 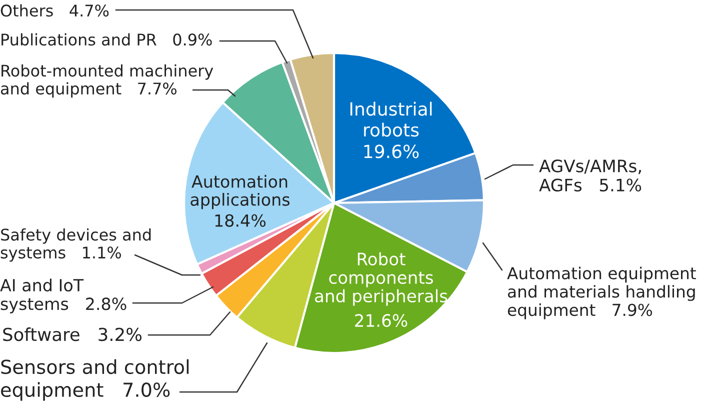 I want to click on slice-label: Safety devices and systems 1.1%, so click(x=75, y=245).